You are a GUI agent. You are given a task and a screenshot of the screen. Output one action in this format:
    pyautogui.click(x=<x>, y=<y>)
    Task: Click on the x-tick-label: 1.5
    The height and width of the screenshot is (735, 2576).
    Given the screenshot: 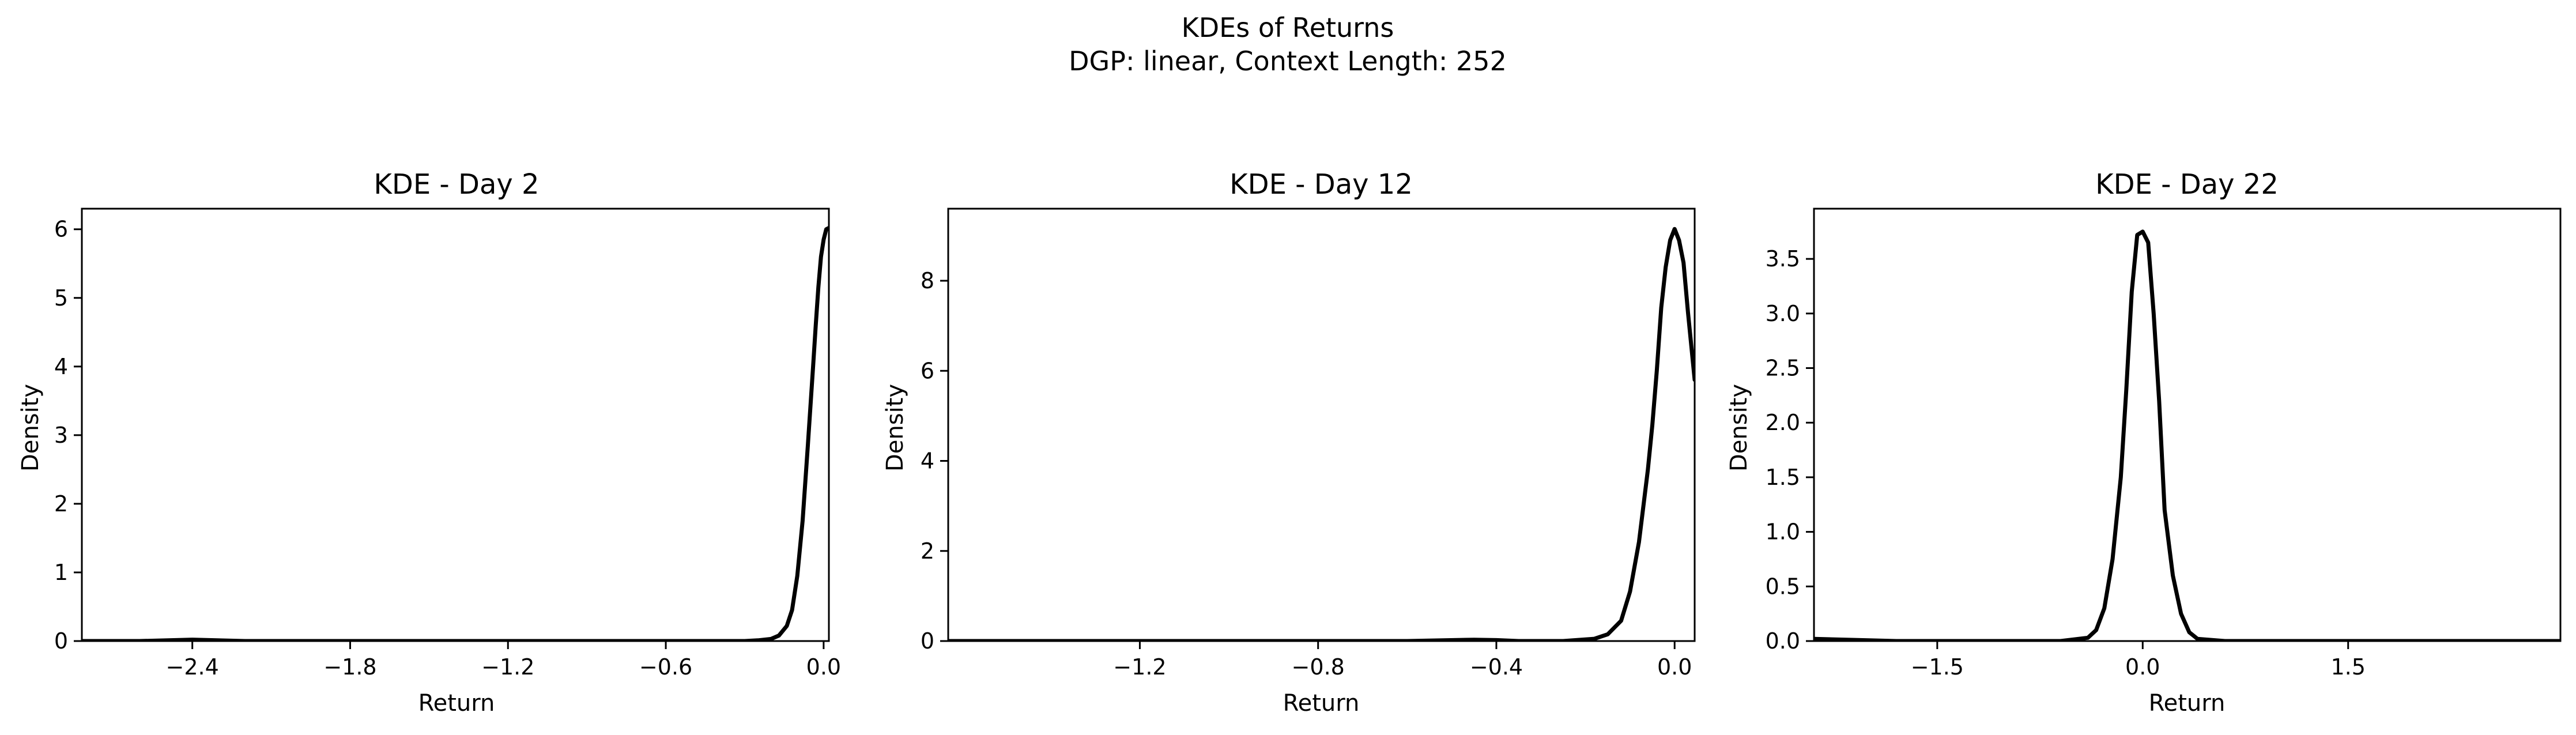 What is the action you would take?
    pyautogui.click(x=2347, y=667)
    